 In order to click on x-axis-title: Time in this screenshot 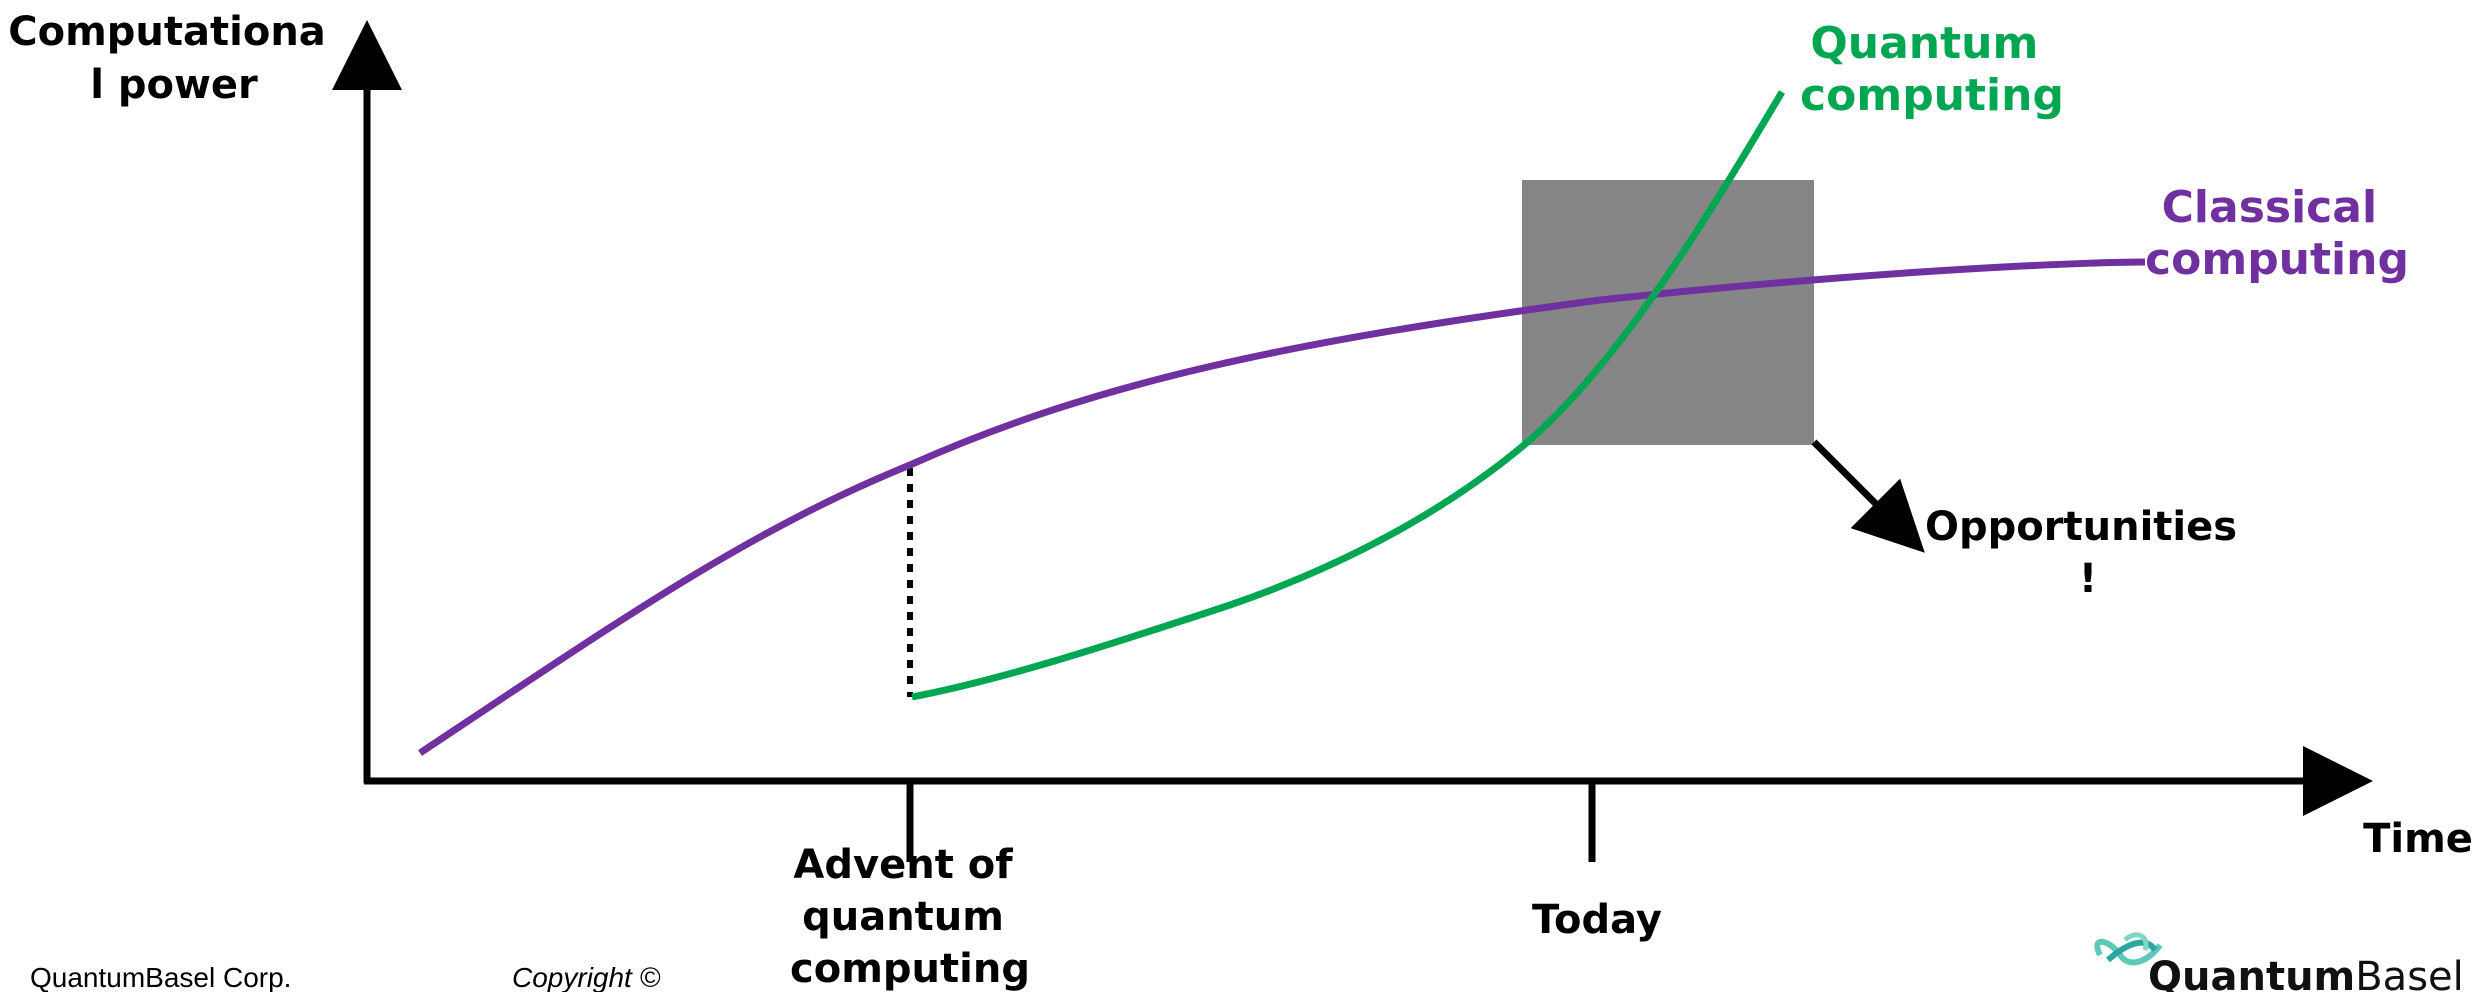, I will do `click(2418, 839)`.